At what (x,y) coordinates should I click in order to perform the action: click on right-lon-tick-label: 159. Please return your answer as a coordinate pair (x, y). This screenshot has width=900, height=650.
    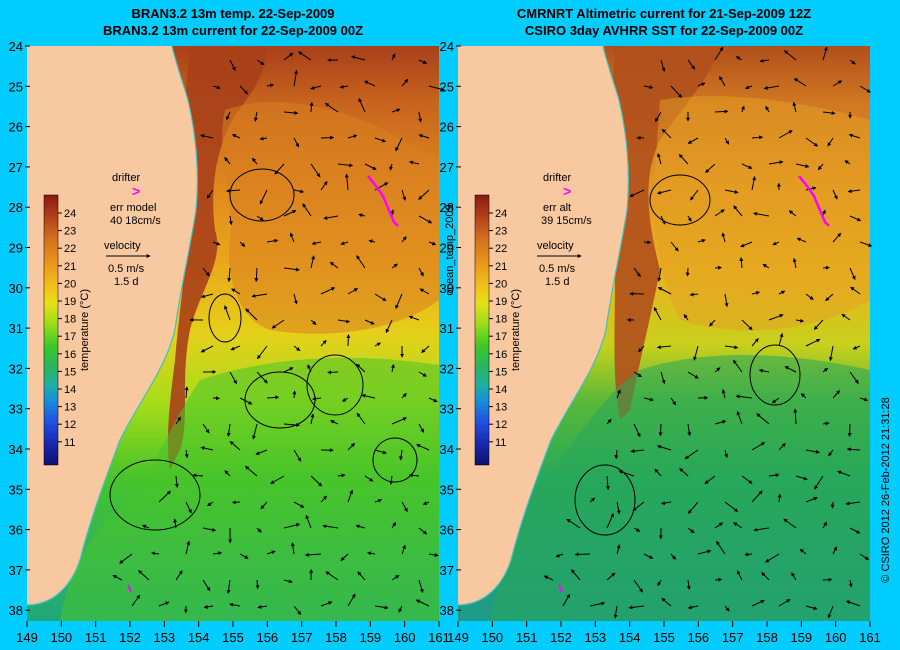
    Looking at the image, I should click on (801, 637).